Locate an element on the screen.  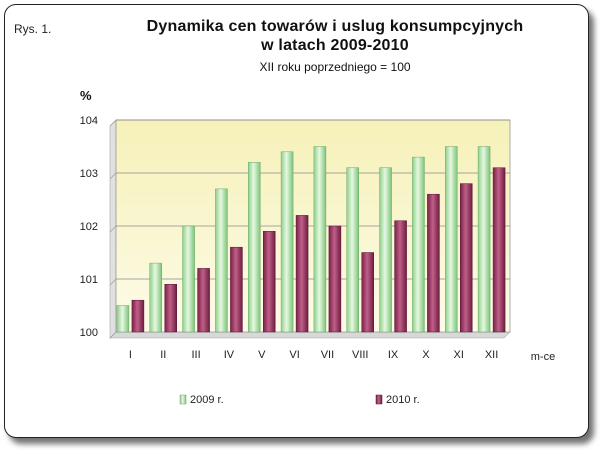
bar-2009-r--IV is located at coordinates (221, 260).